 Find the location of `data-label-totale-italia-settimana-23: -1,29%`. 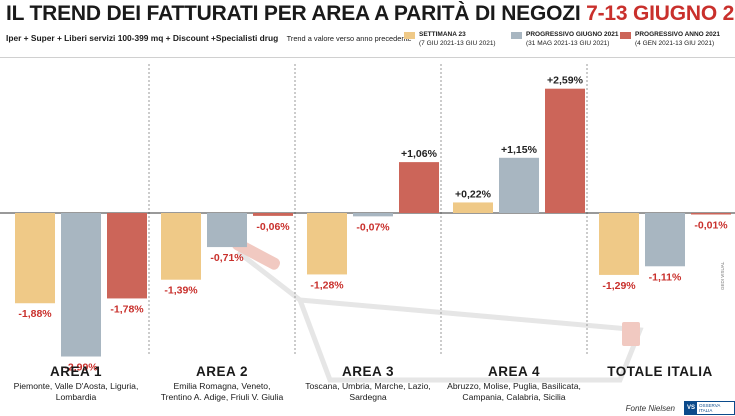

data-label-totale-italia-settimana-23: -1,29% is located at coordinates (619, 286).